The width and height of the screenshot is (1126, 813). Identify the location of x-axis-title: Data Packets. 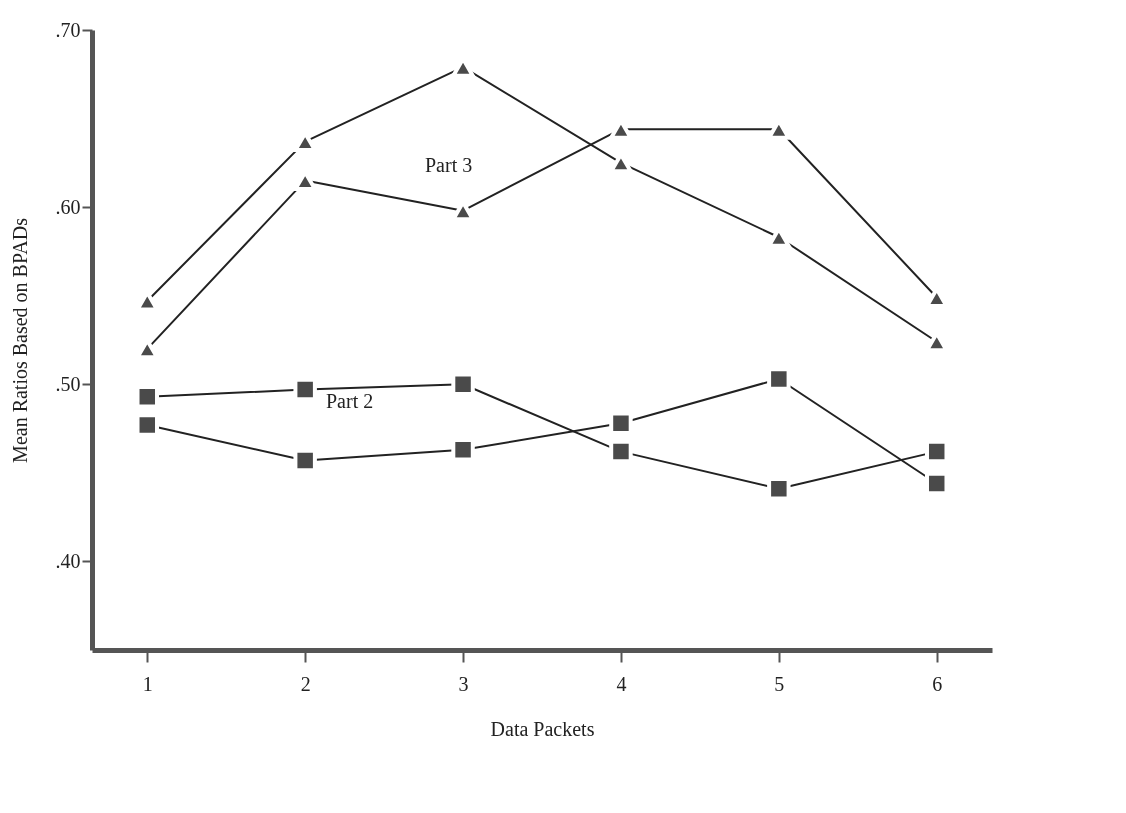
(542, 728).